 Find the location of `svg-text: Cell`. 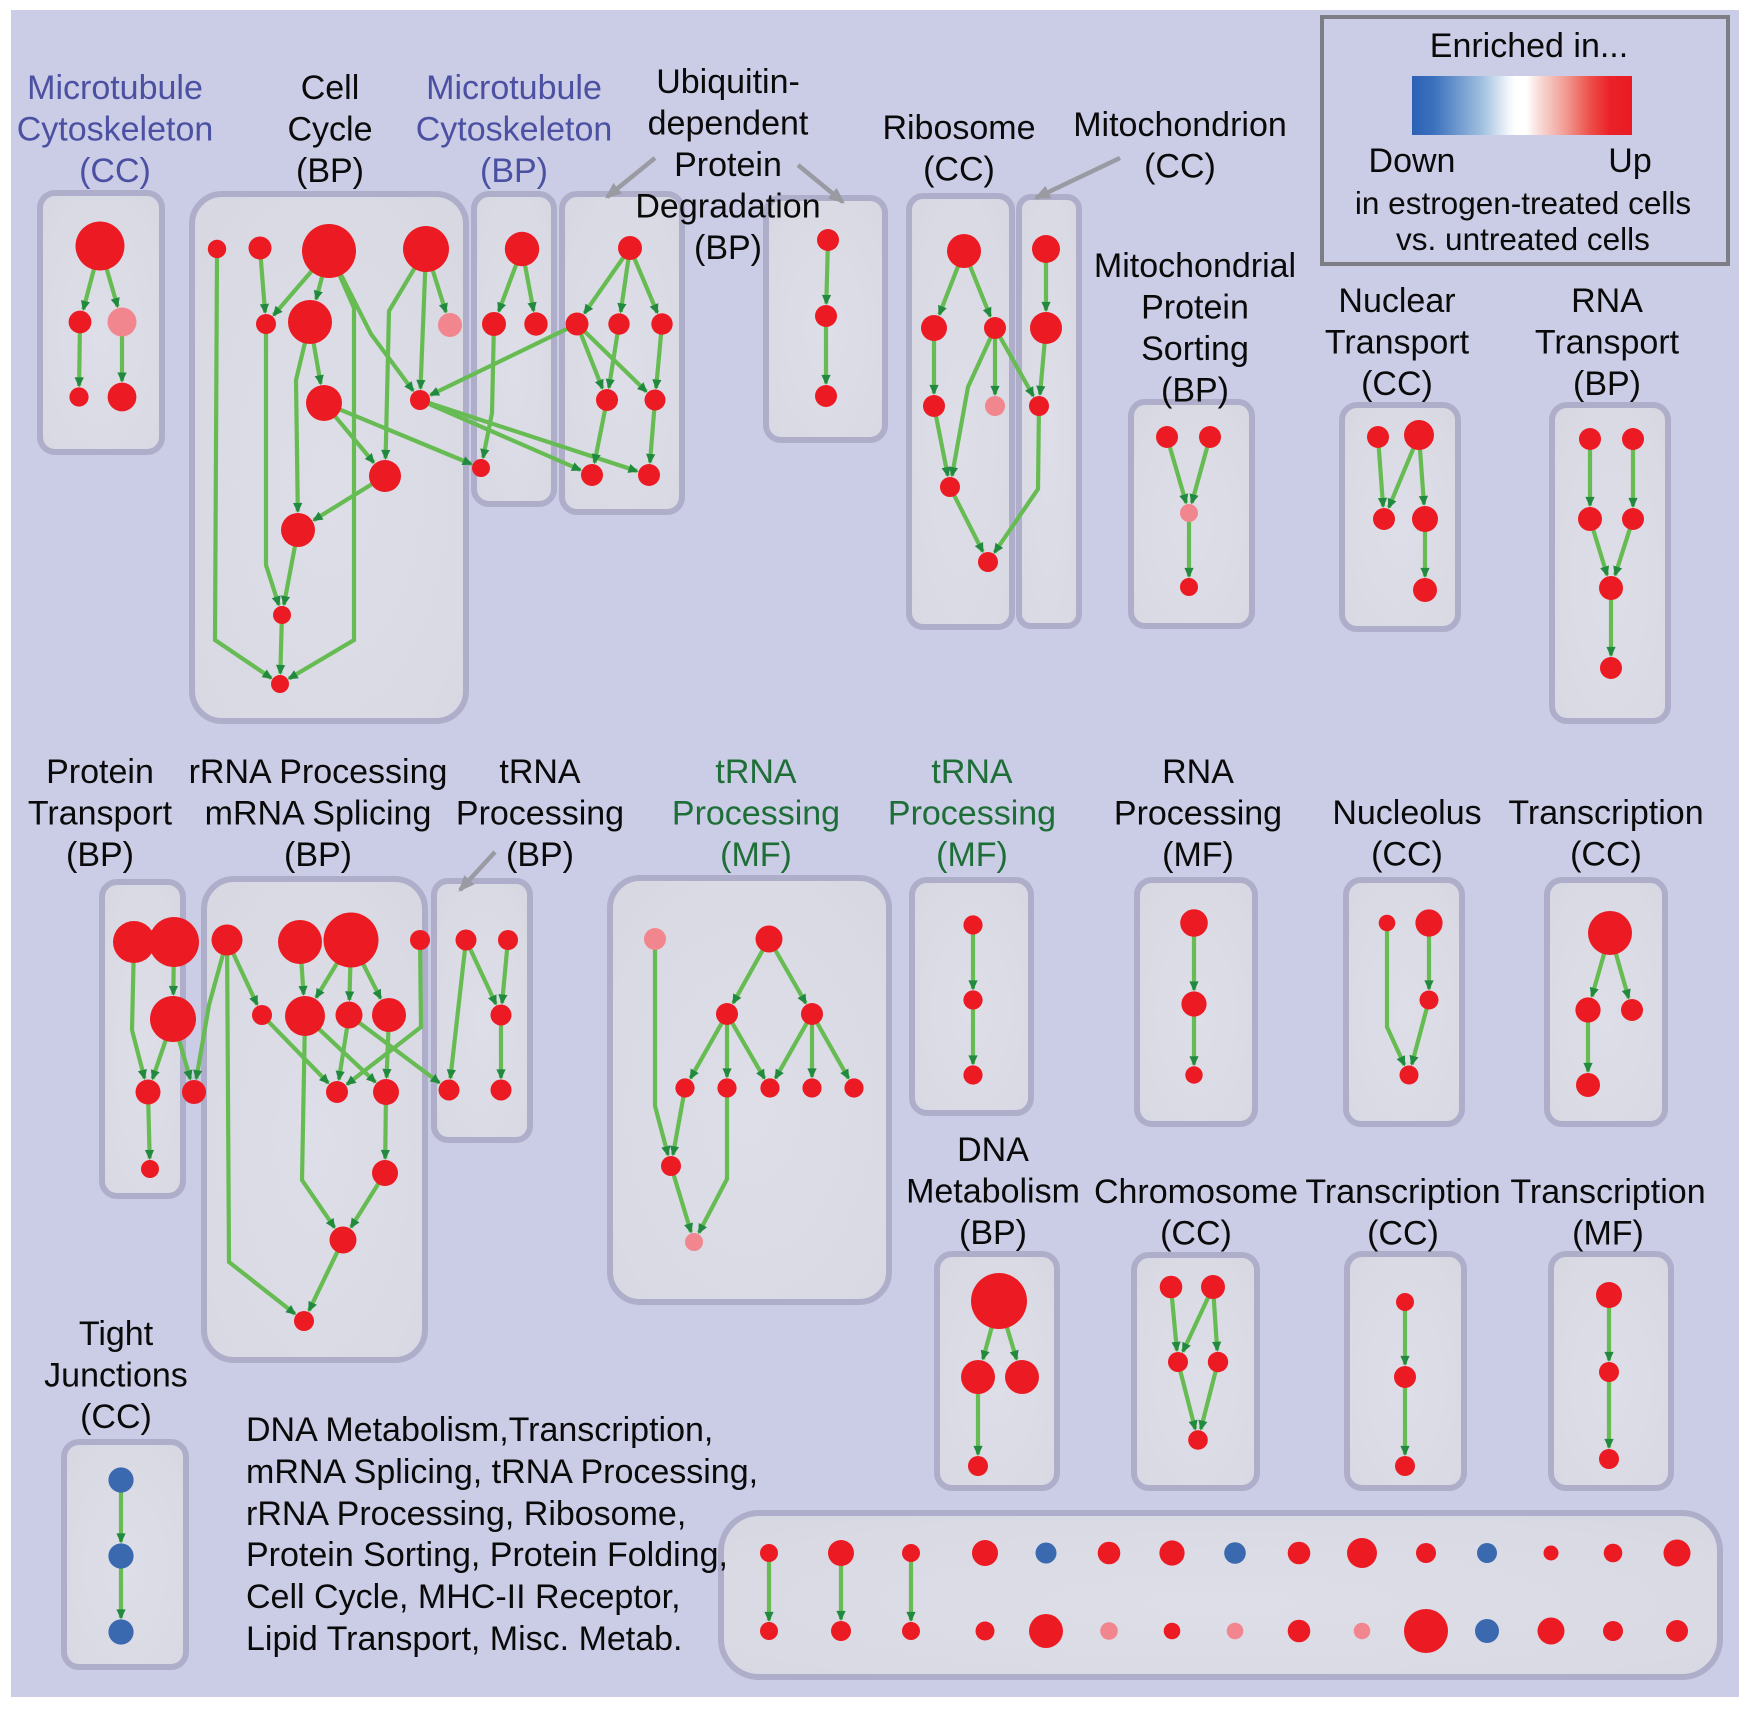

svg-text: Cell is located at coordinates (330, 88).